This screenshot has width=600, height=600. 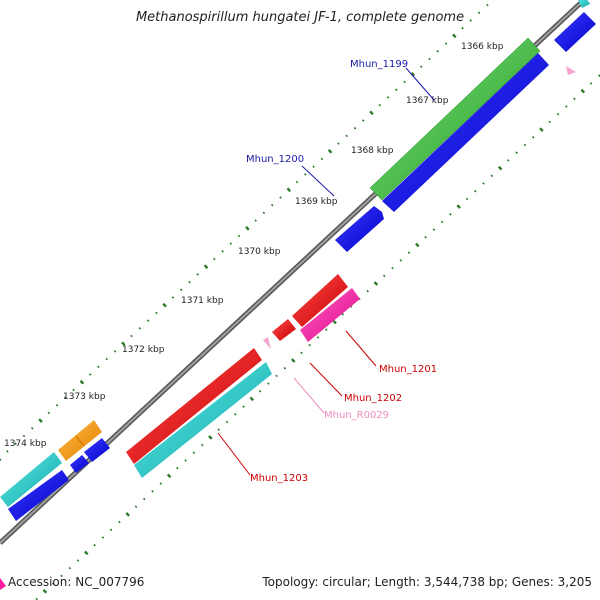 I want to click on tick-label: 1371 kbp, so click(x=202, y=301).